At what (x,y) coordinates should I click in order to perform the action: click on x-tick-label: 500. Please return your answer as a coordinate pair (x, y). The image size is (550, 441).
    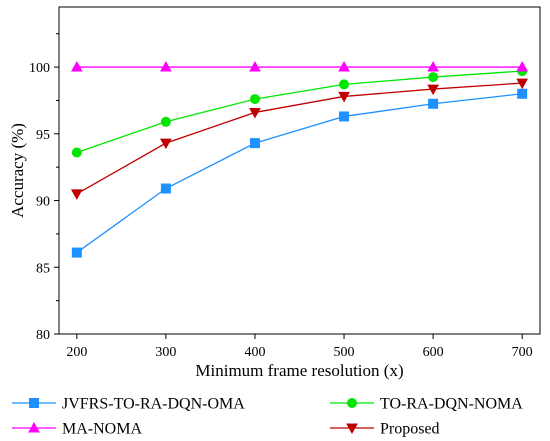
    Looking at the image, I should click on (344, 352).